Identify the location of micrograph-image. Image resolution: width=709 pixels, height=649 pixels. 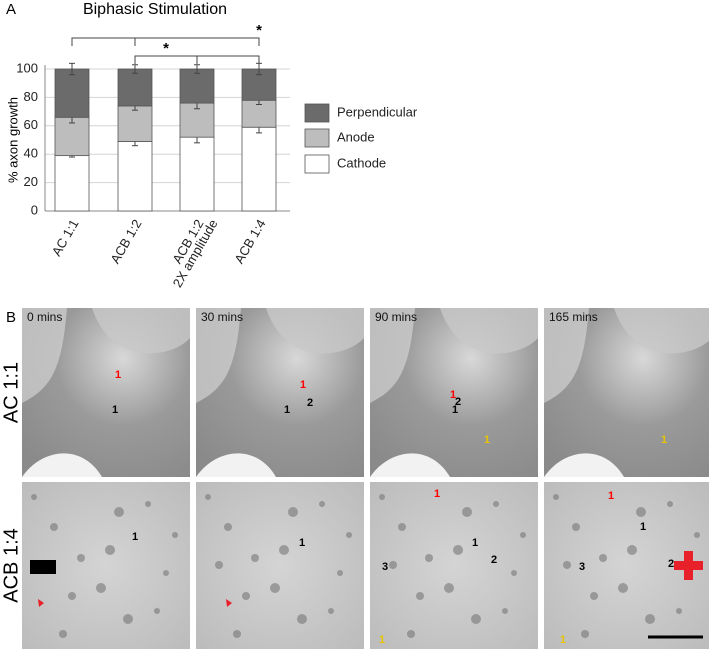
(454, 565).